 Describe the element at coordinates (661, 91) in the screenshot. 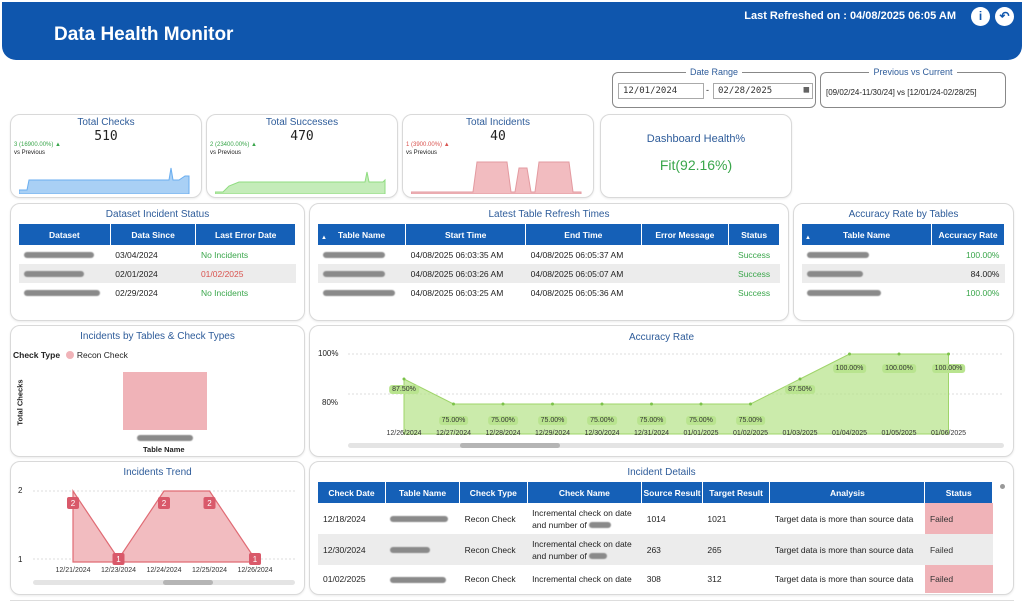

I see `start-date-input: 12/01/2024` at that location.